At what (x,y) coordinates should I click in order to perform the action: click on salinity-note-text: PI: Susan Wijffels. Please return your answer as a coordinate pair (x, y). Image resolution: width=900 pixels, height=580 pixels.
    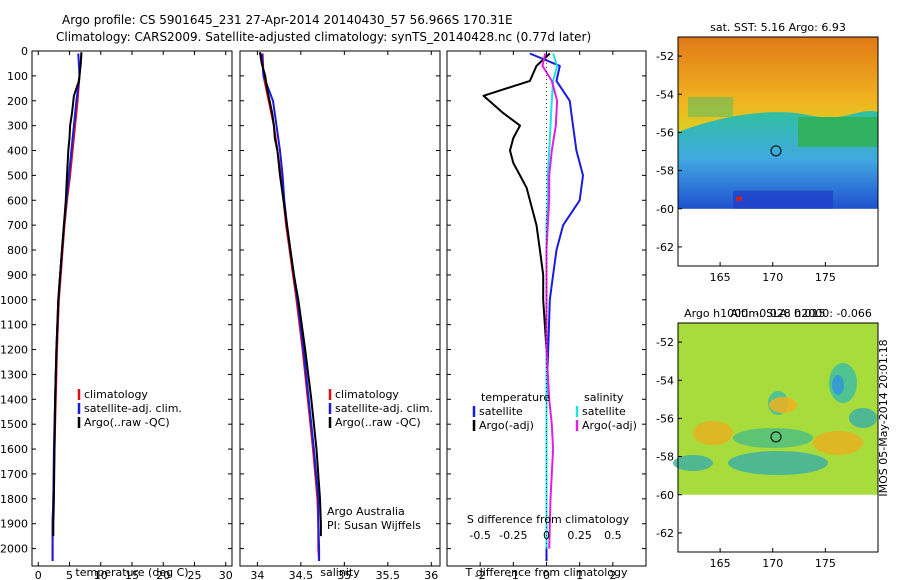
    Looking at the image, I should click on (374, 525).